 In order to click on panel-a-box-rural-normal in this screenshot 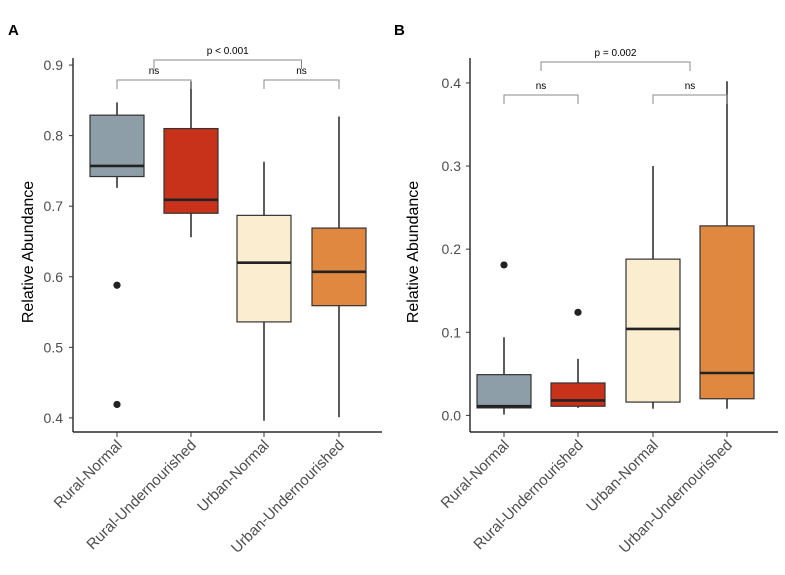, I will do `click(117, 255)`.